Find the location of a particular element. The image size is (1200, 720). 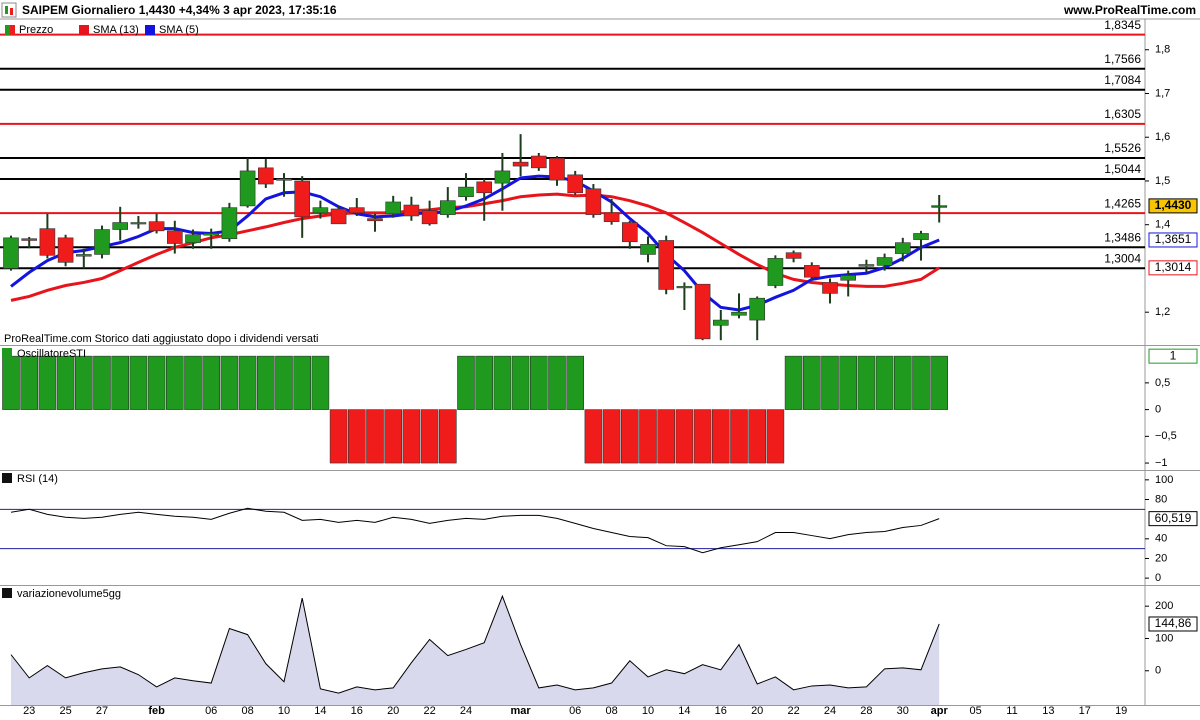

x-tick-label: 10 is located at coordinates (648, 711).